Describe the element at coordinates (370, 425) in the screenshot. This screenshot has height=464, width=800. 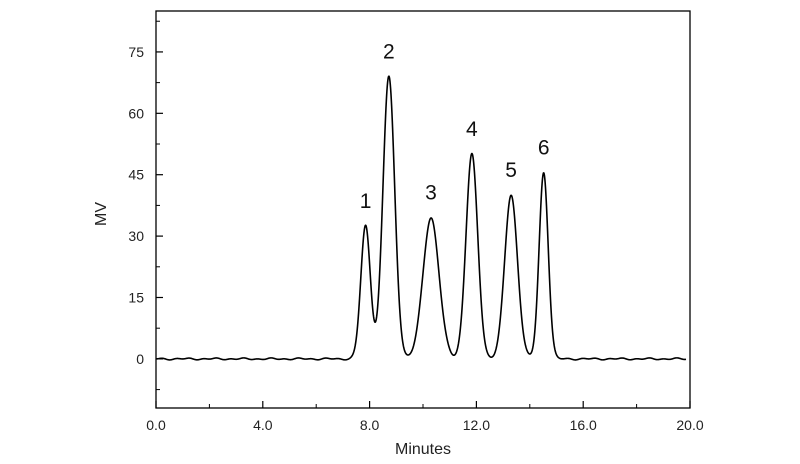
I see `x-tick-label: 8.0` at that location.